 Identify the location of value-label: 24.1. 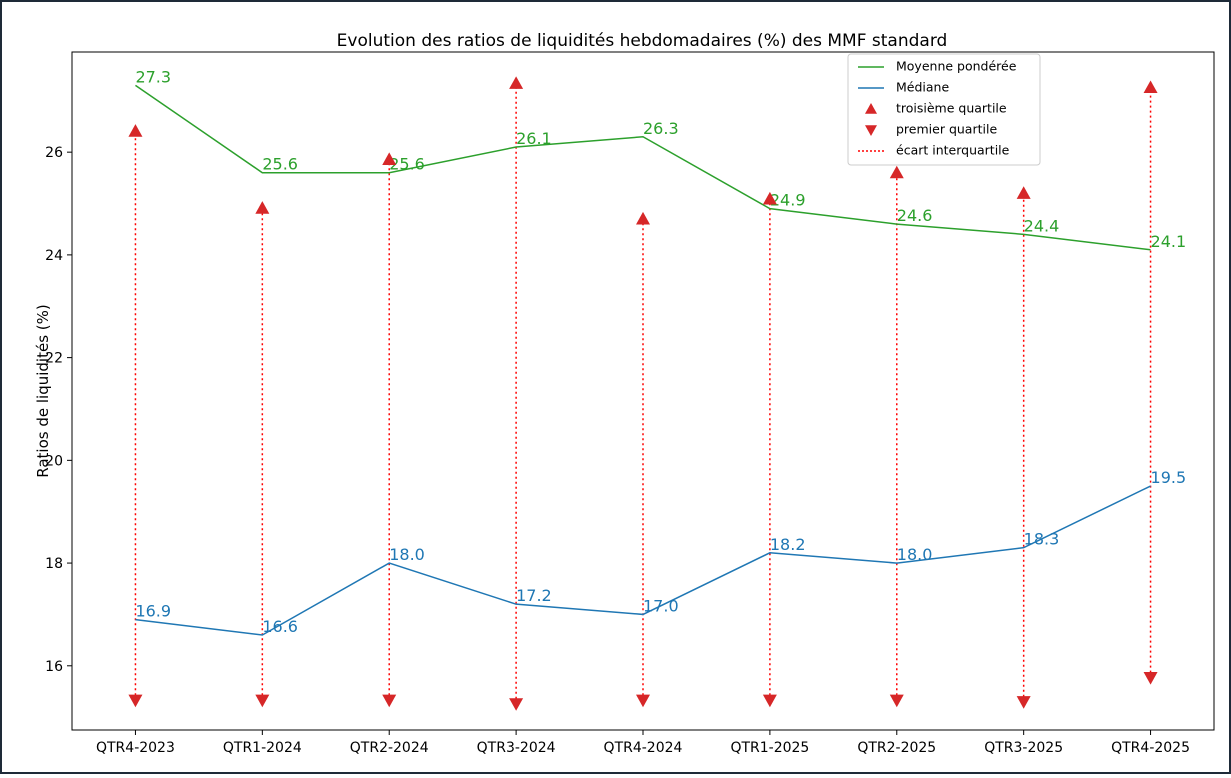
(1169, 241).